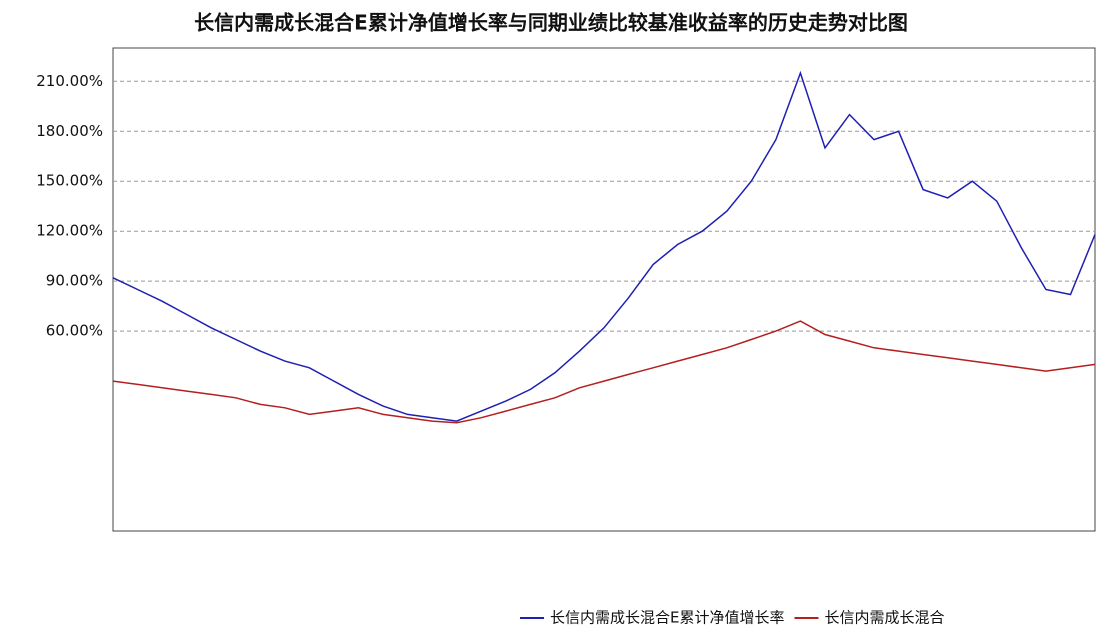 The height and width of the screenshot is (633, 1103). What do you see at coordinates (551, 23) in the screenshot?
I see `chart-title: 长信内需成长混合E累计净值增长率与同期业绩比较基准收益率的历史走势对比图` at bounding box center [551, 23].